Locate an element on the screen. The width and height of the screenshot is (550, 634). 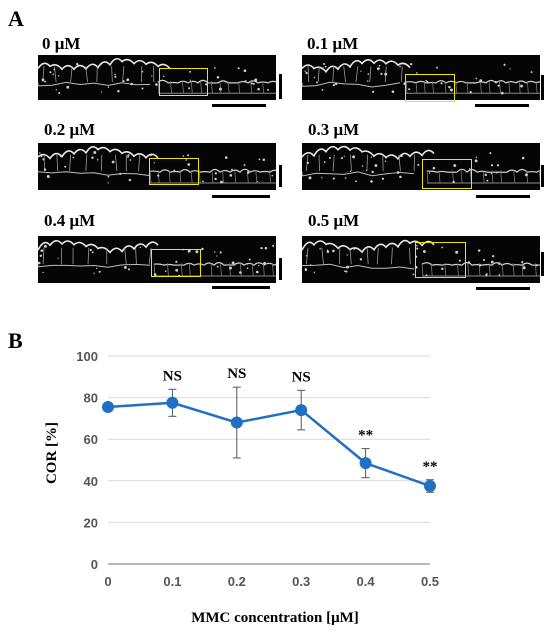
micrograph-label: 0.3 μM is located at coordinates (334, 129).